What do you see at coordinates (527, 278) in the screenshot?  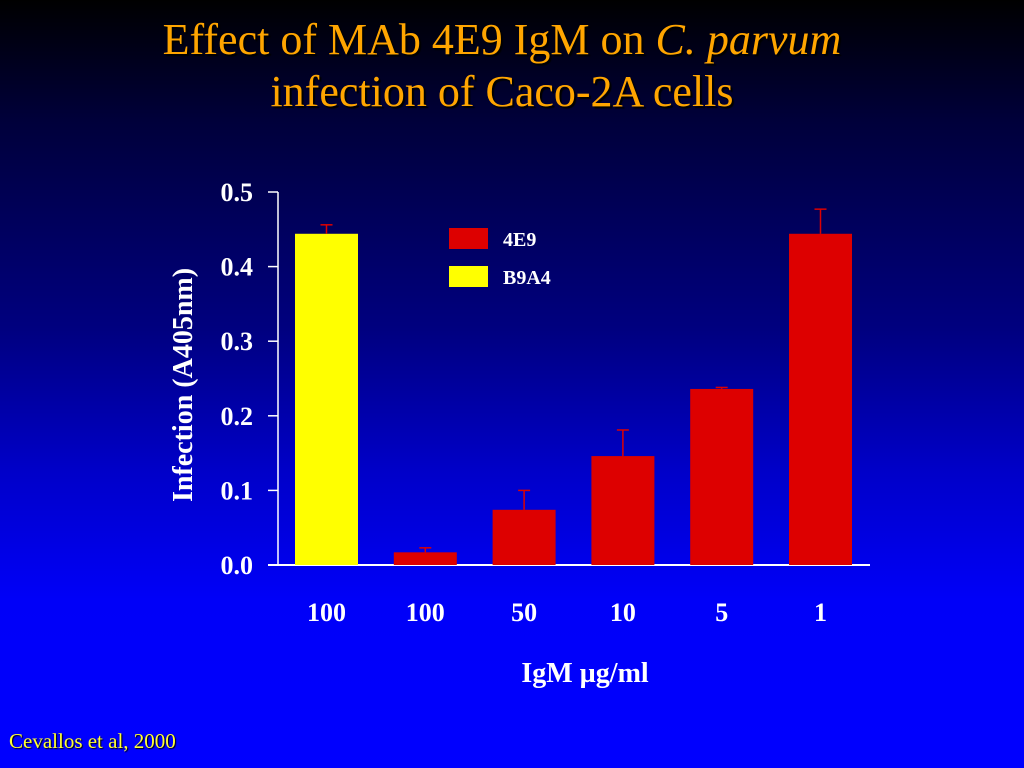 I see `legend-label-b9a4: B9A4` at bounding box center [527, 278].